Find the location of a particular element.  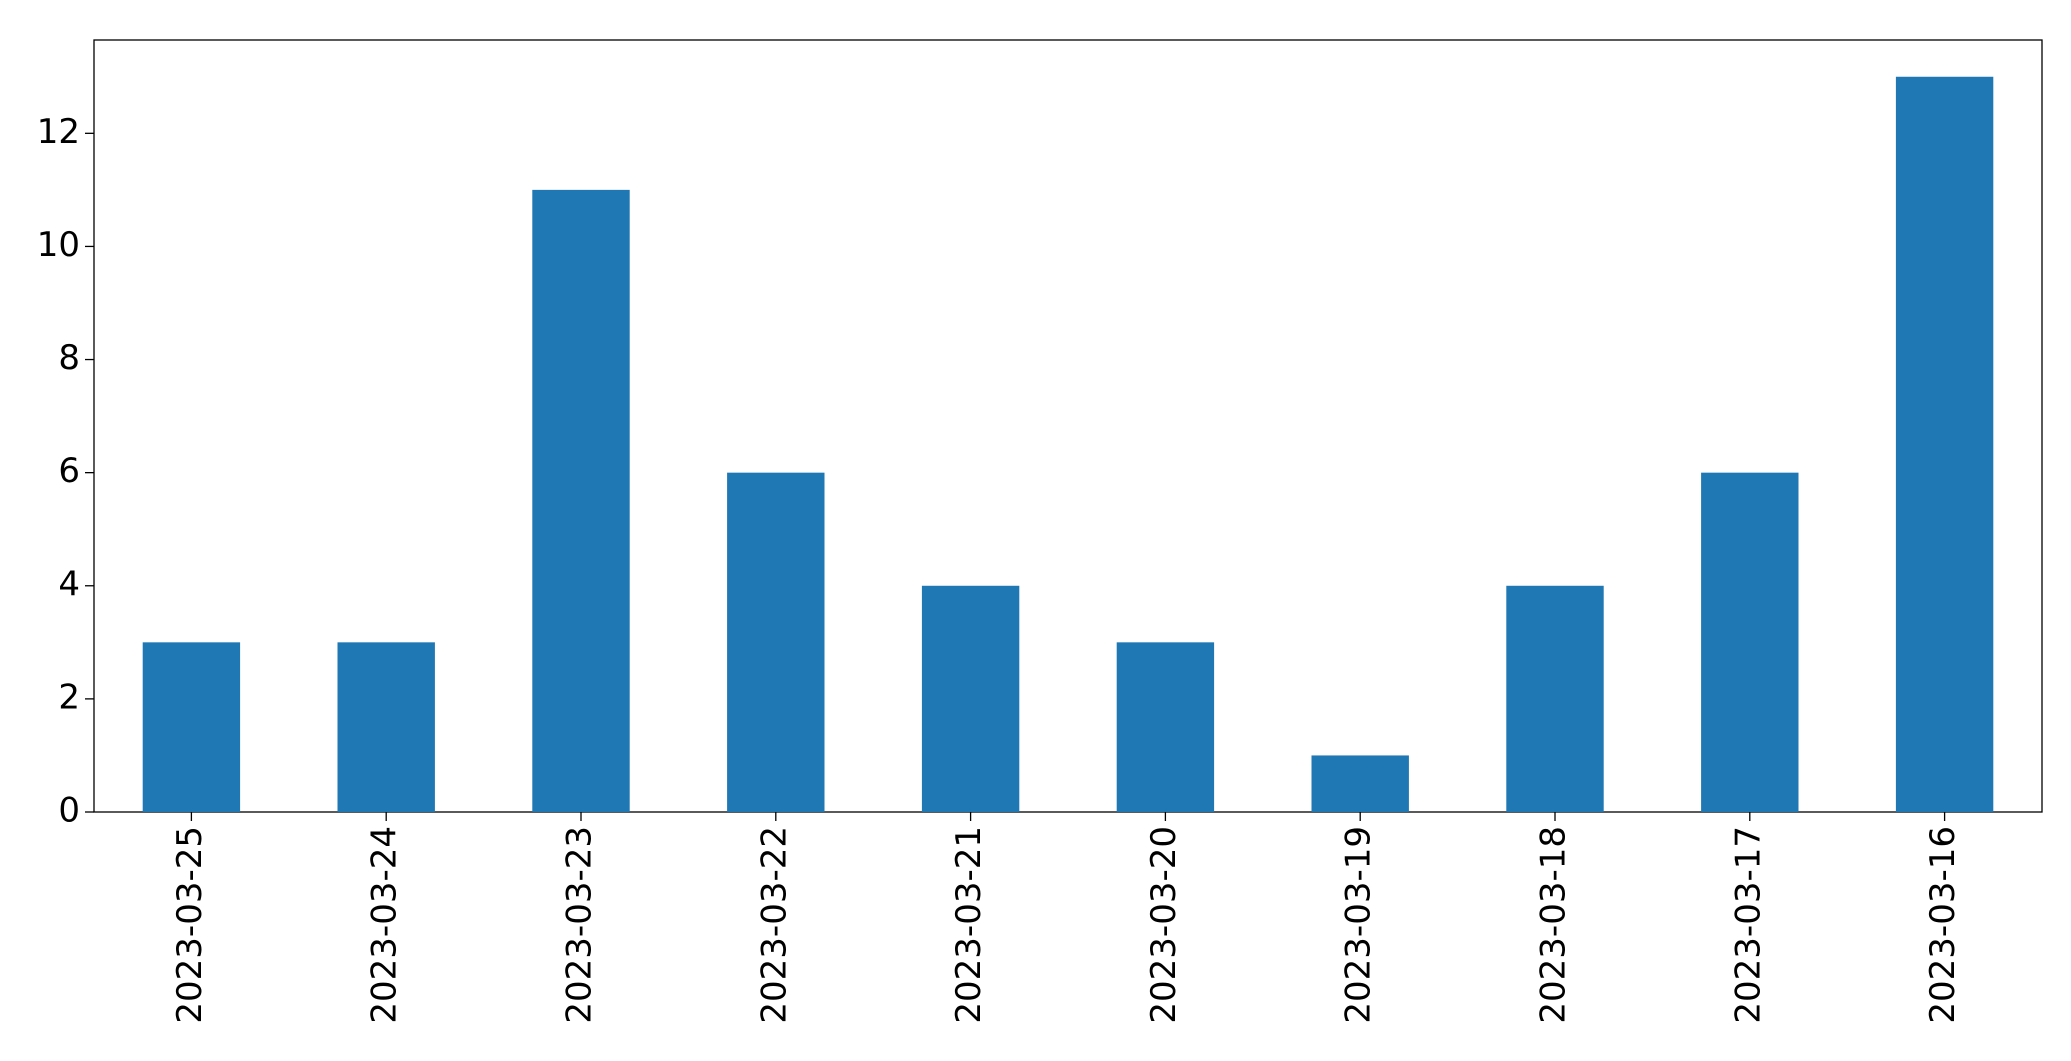

y-tick-label: 4 is located at coordinates (69, 584).